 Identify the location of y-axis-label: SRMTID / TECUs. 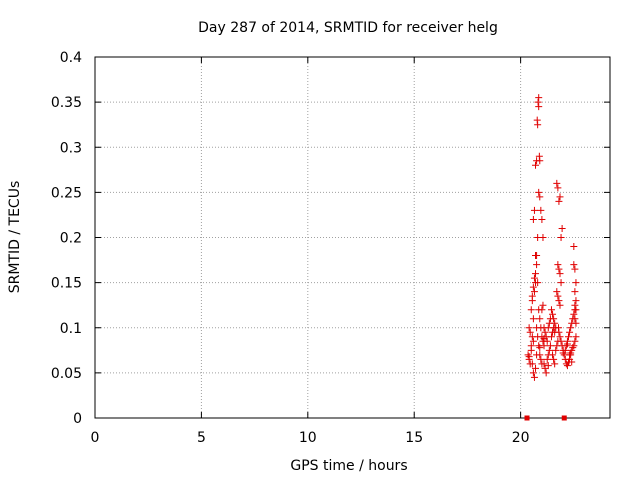
(15, 237).